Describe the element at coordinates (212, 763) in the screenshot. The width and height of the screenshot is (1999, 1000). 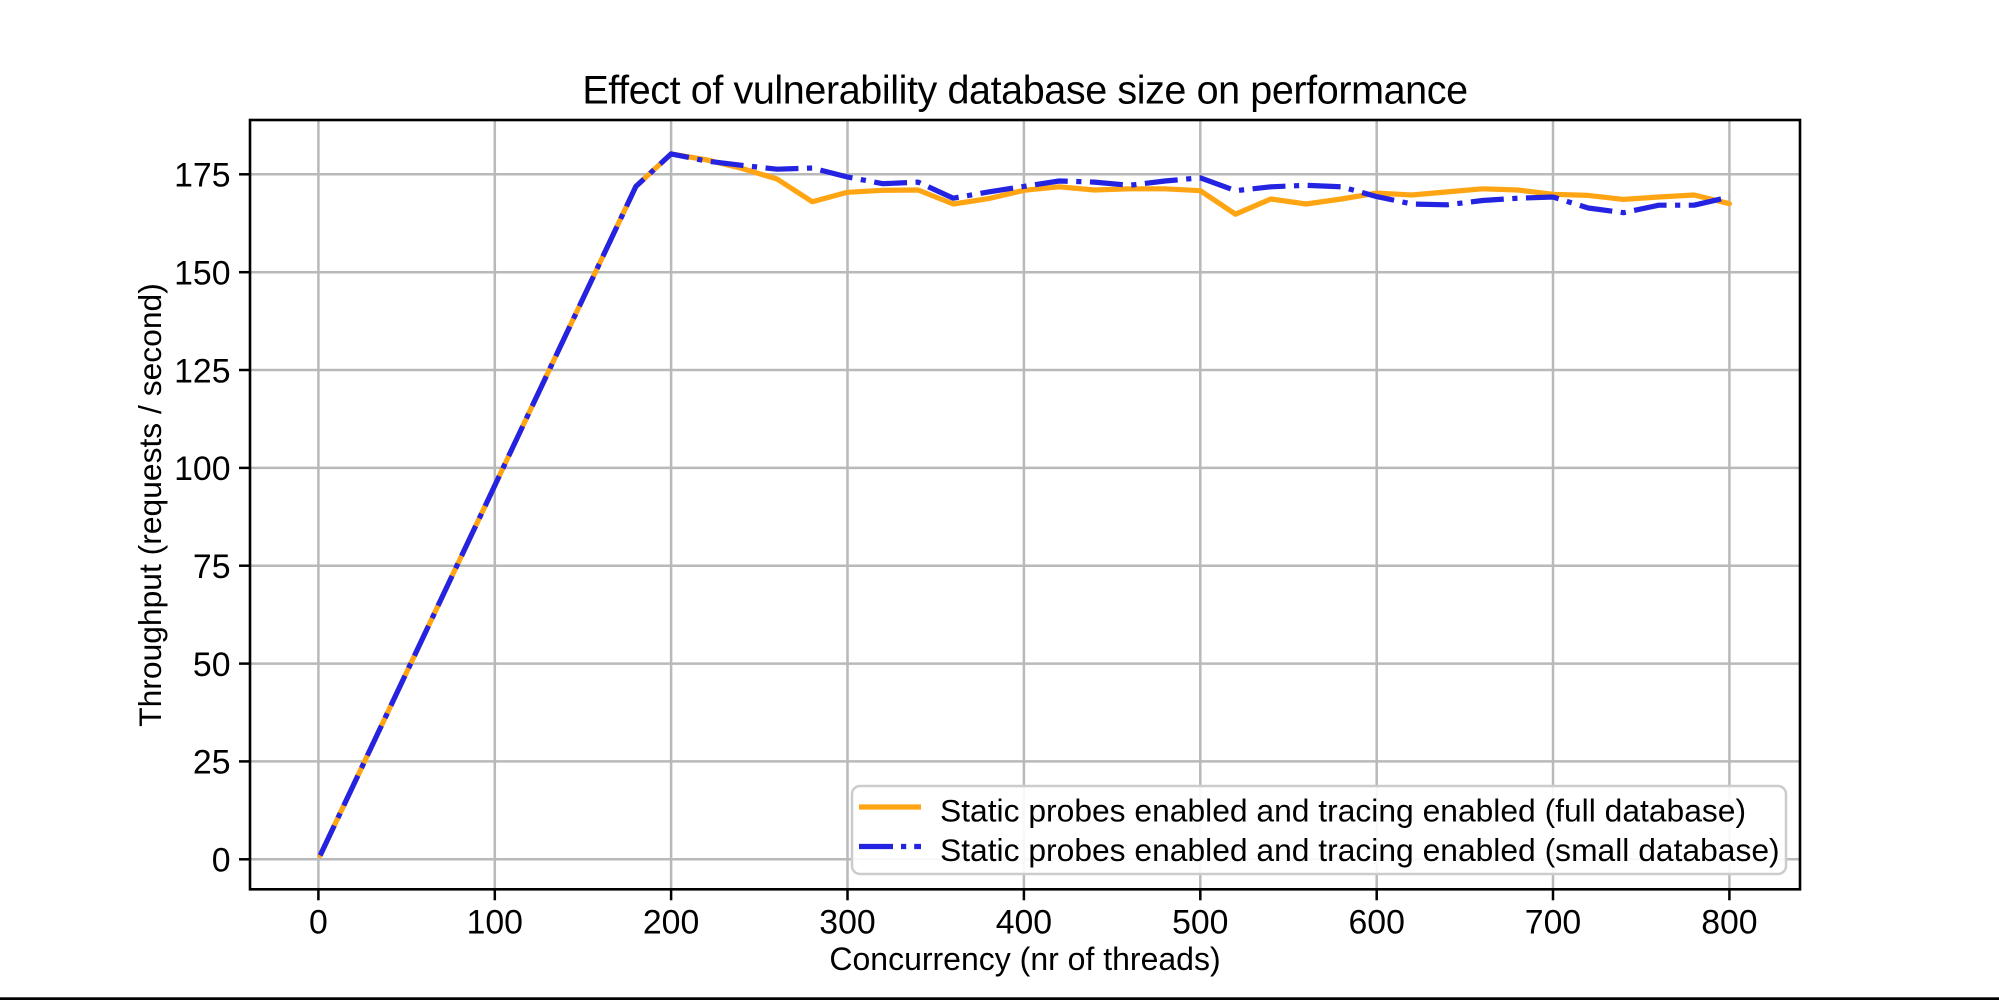
I see `svg-text: 25` at that location.